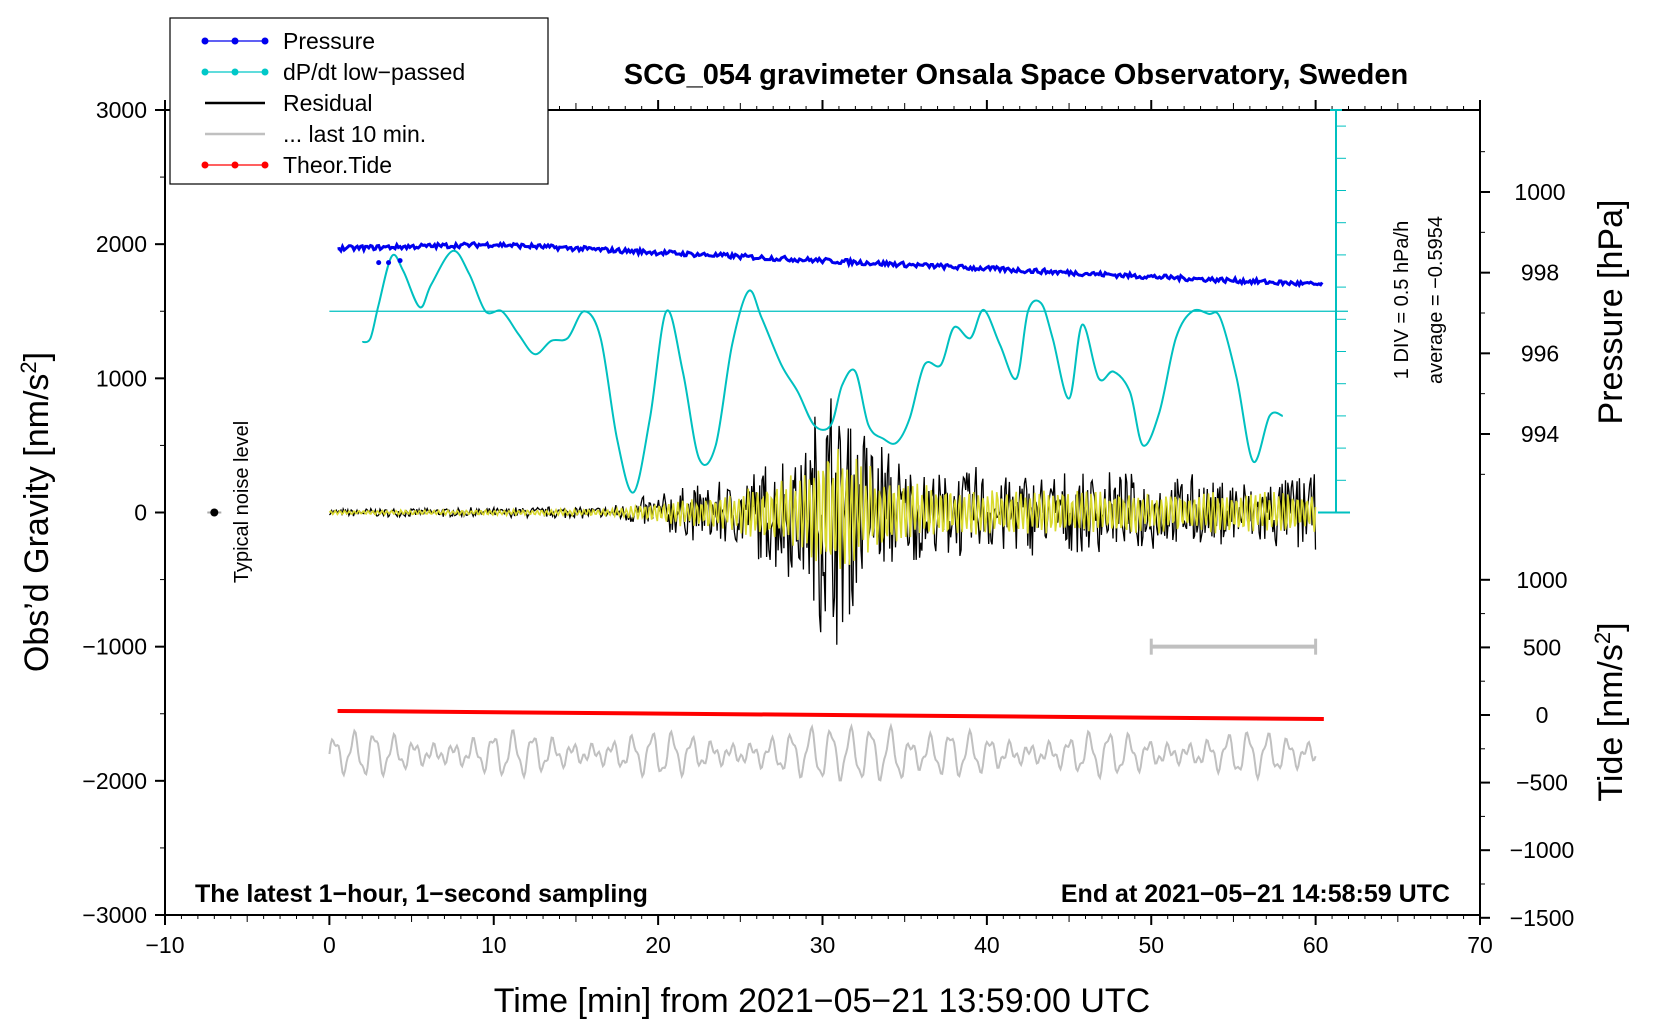  I want to click on y-axis-gravity: −3000 −2000 −1000 0 1000 2000 3000, so click(123, 512).